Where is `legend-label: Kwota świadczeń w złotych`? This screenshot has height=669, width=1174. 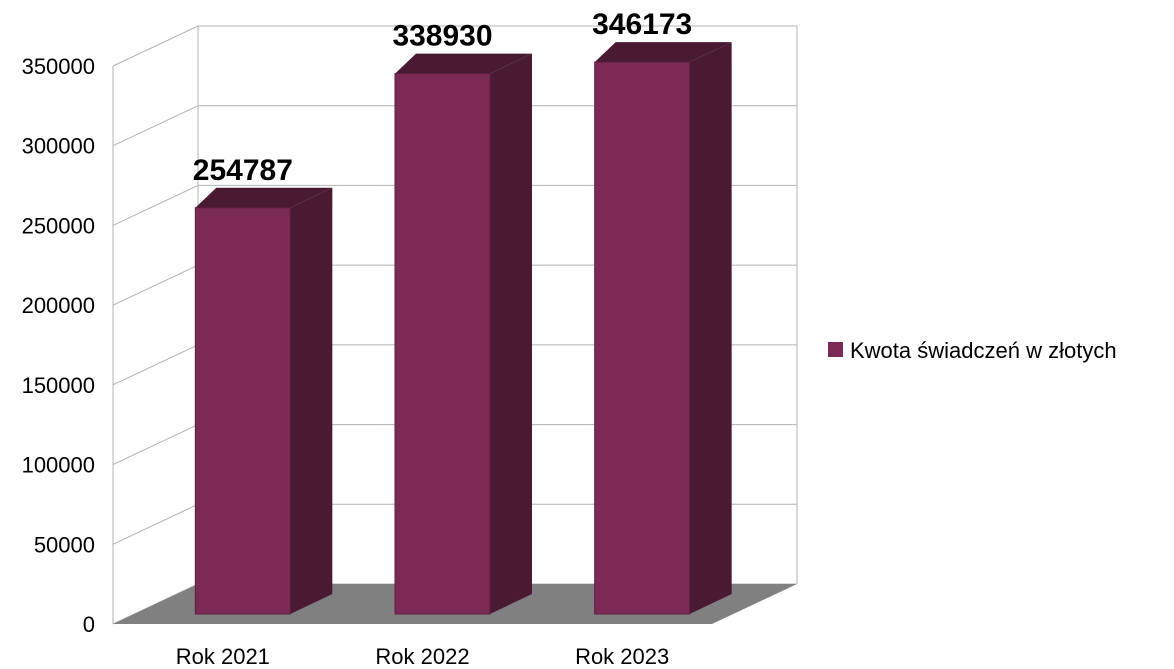
legend-label: Kwota świadczeń w złotych is located at coordinates (983, 350).